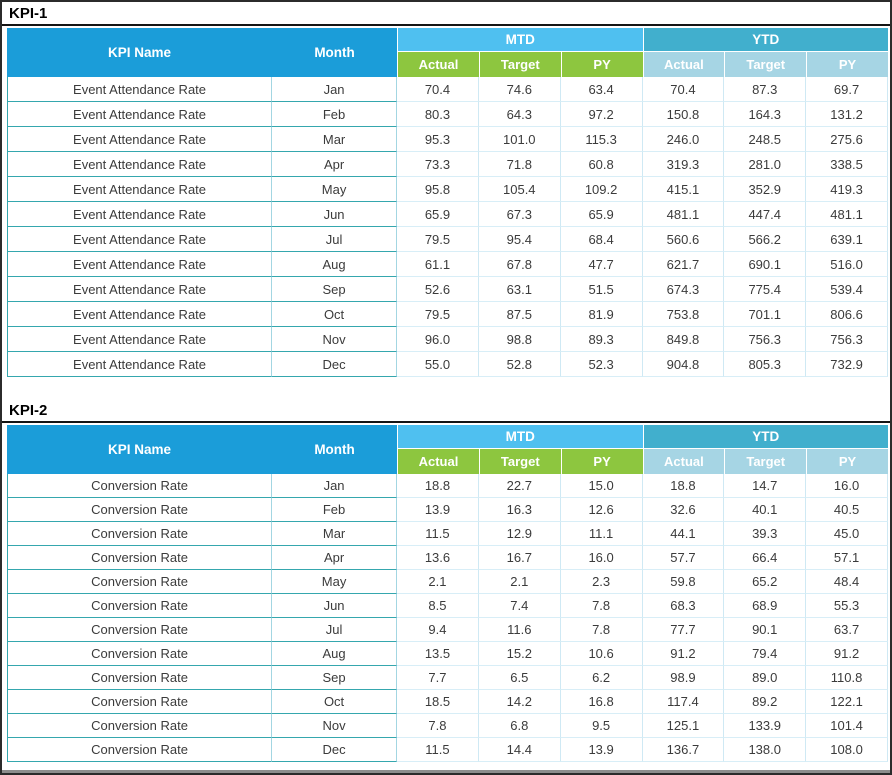 Image resolution: width=892 pixels, height=775 pixels. Describe the element at coordinates (765, 678) in the screenshot. I see `ytd-target-cell: 89.0` at that location.